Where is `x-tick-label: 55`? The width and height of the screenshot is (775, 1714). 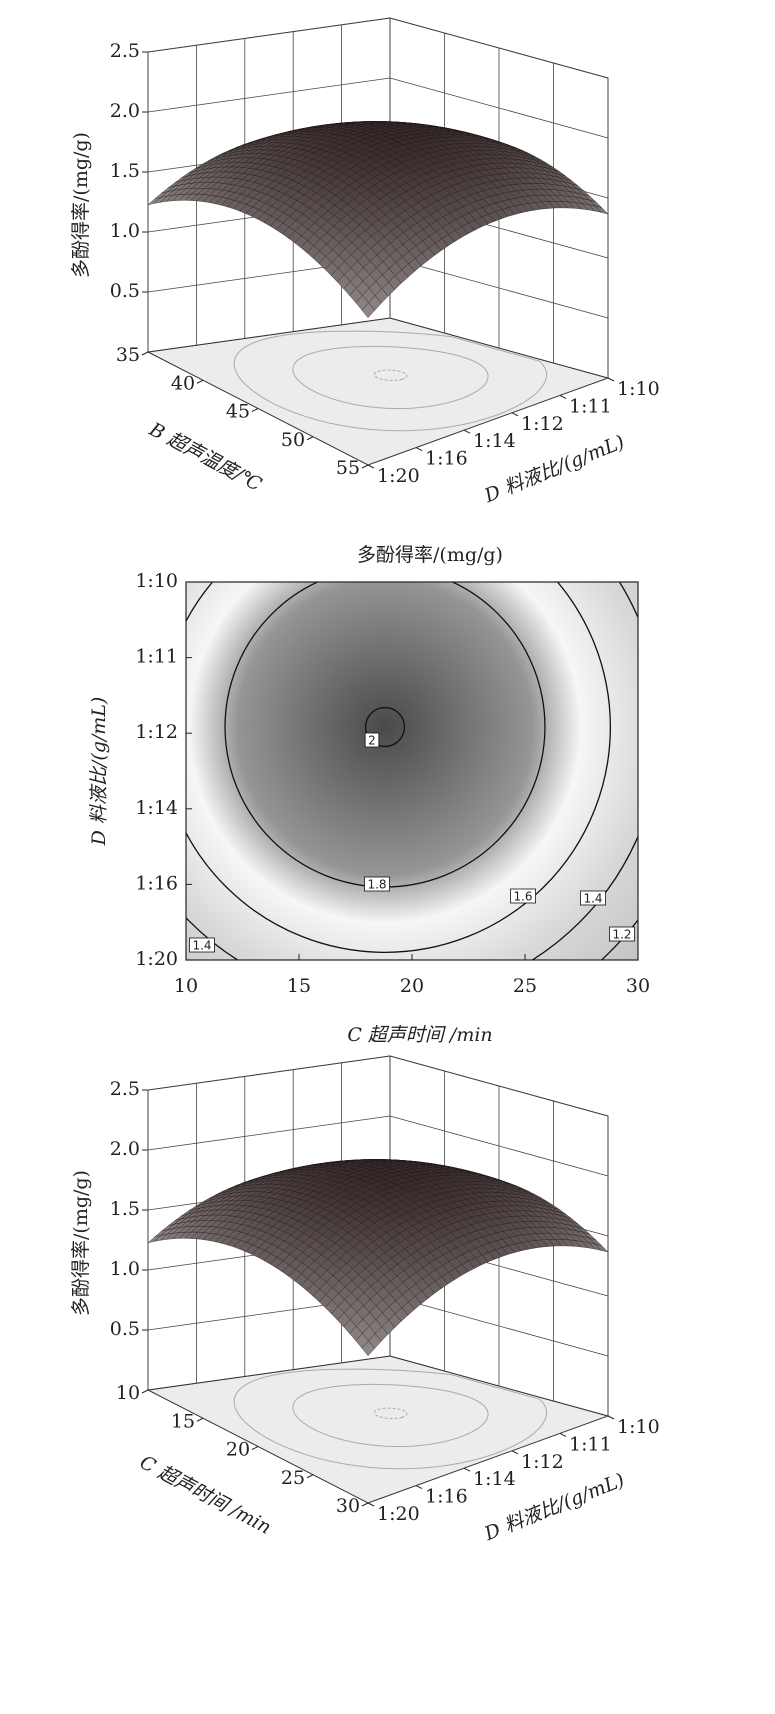
x-tick-label: 55 is located at coordinates (348, 468).